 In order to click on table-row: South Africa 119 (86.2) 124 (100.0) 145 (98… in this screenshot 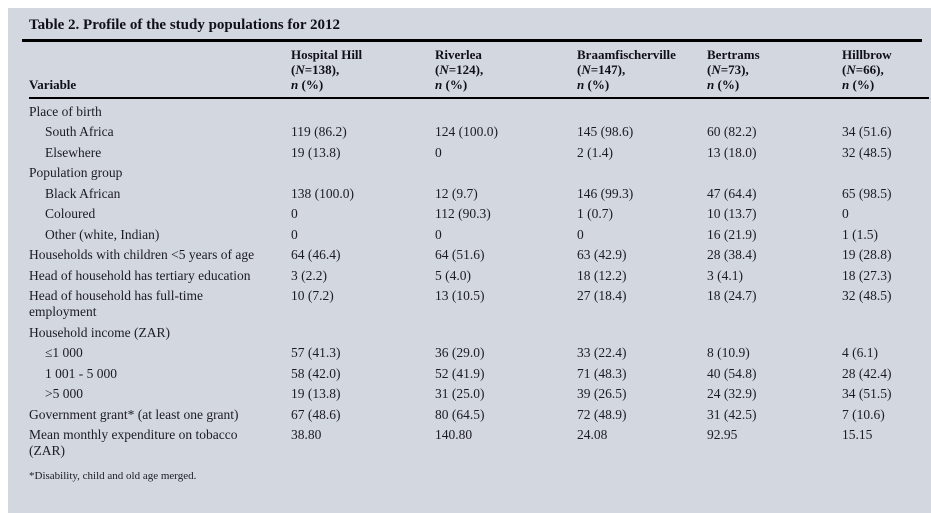, I will do `click(479, 132)`.